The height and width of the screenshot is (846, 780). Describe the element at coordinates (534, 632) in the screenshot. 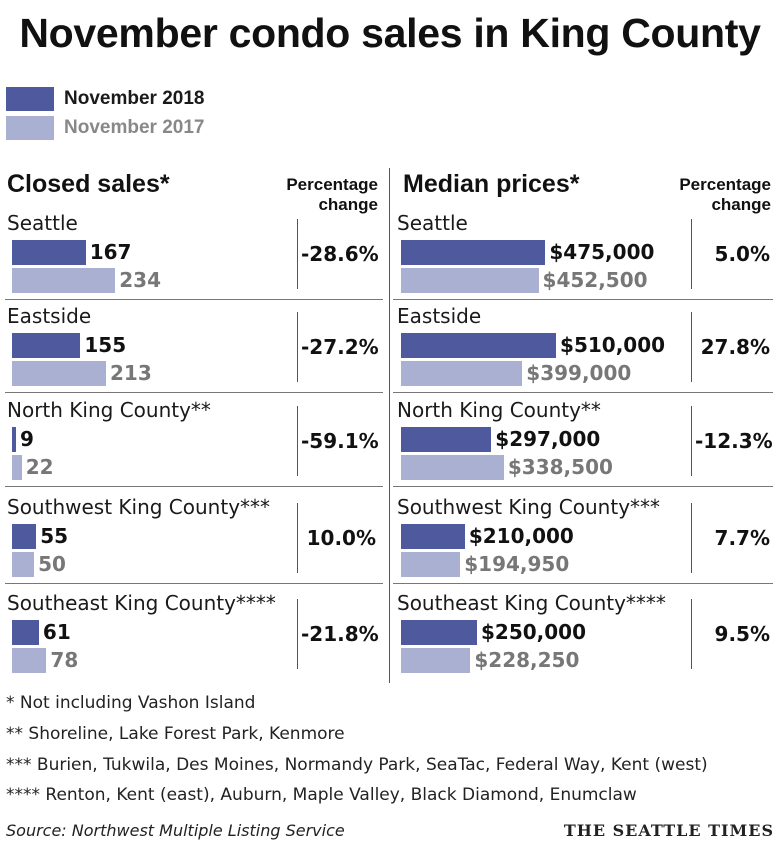

I see `price-value-2018: $250,000` at that location.